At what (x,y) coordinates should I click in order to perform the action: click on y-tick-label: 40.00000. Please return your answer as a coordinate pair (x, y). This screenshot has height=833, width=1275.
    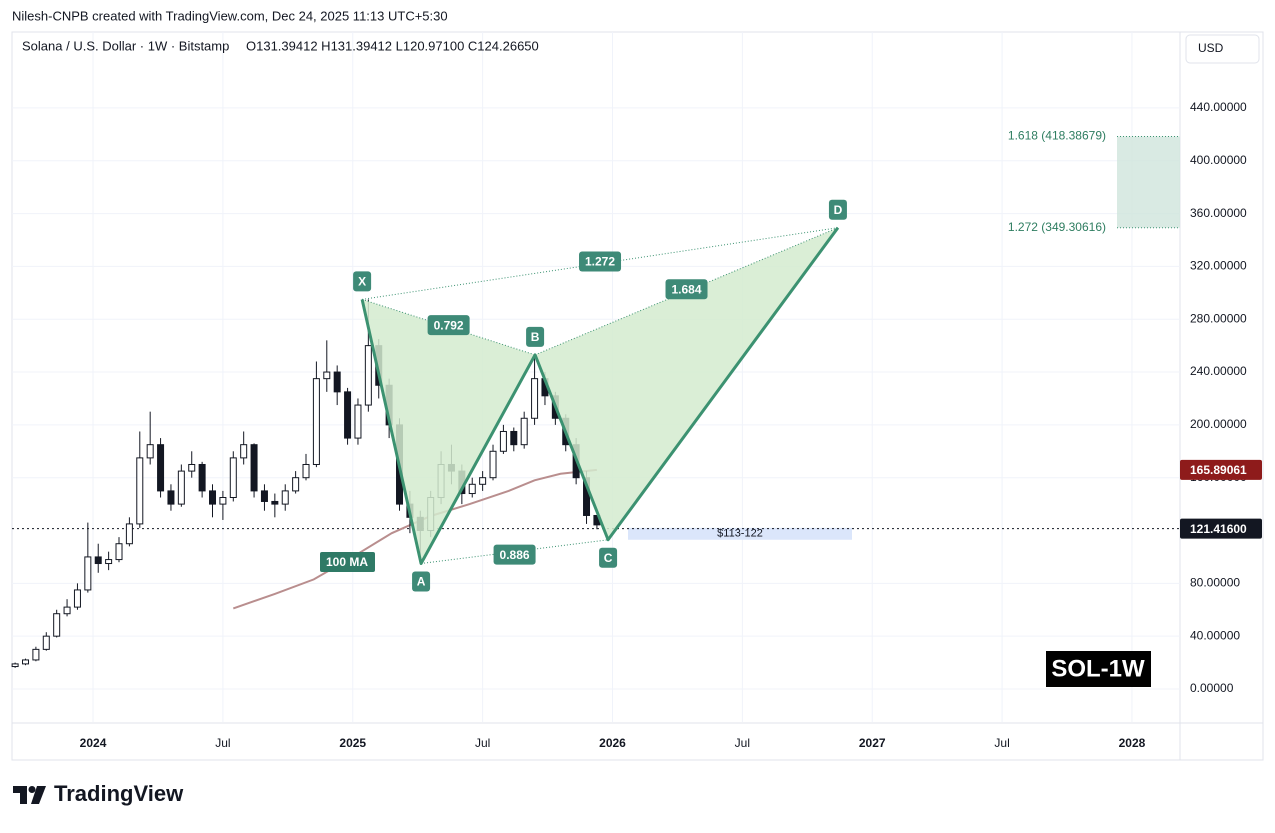
    Looking at the image, I should click on (1215, 635).